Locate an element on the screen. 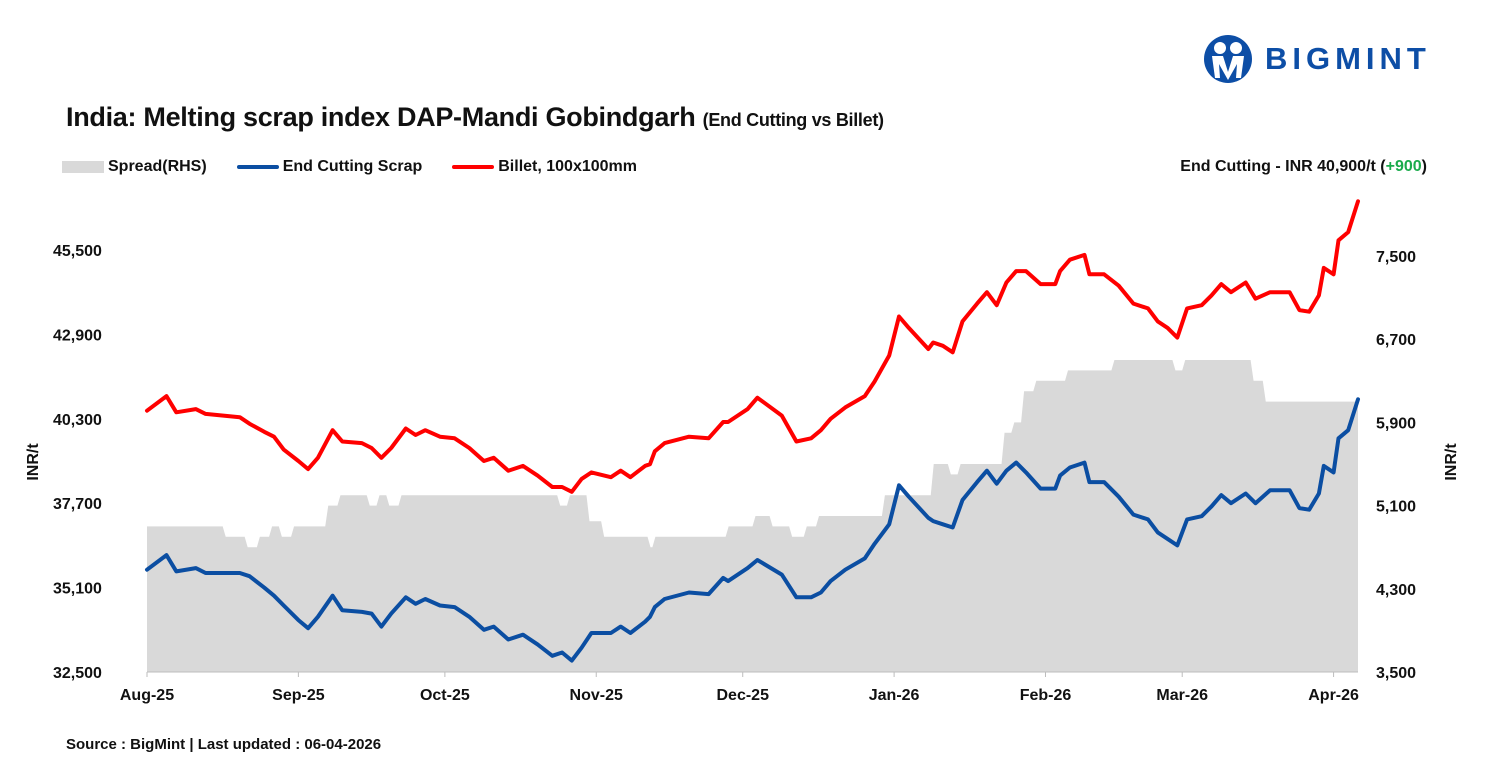 This screenshot has width=1490, height=776. legend-label-spread: Spread(RHS) is located at coordinates (157, 166).